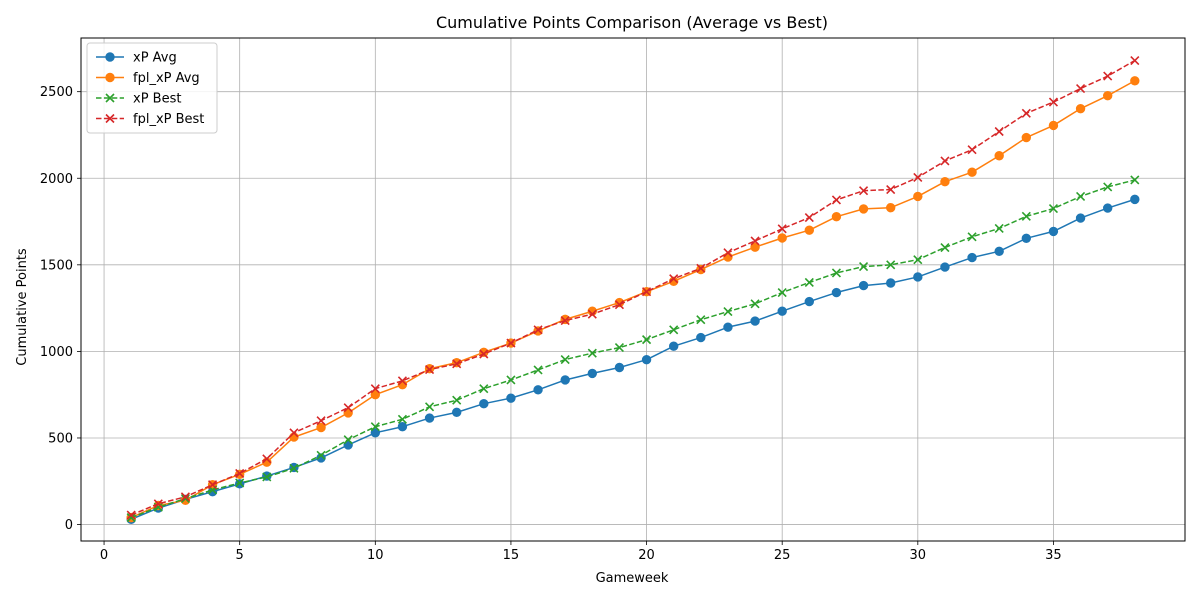 This screenshot has height=600, width=1200. What do you see at coordinates (69, 525) in the screenshot?
I see `y-tick-label: 0` at bounding box center [69, 525].